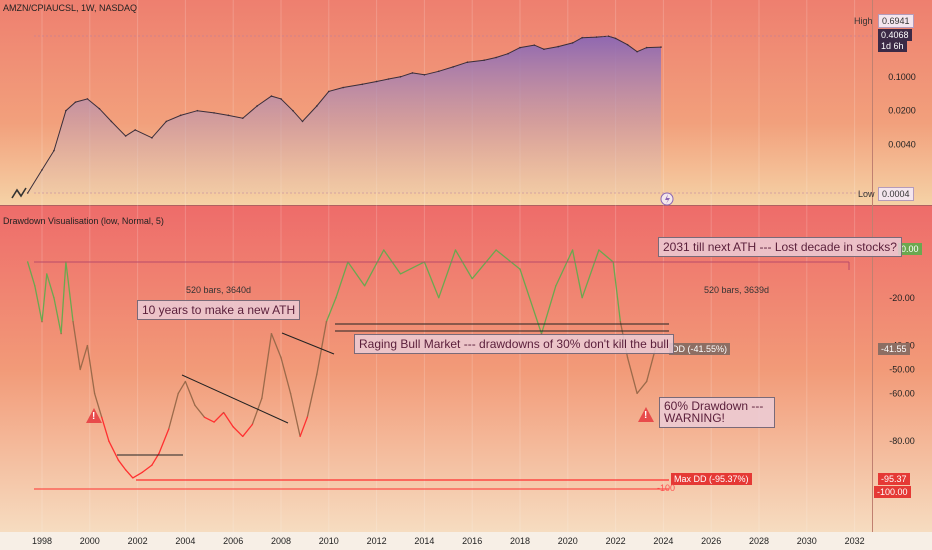 The width and height of the screenshot is (932, 550). What do you see at coordinates (896, 194) in the screenshot?
I see `low-value-tag: 0.0004` at bounding box center [896, 194].